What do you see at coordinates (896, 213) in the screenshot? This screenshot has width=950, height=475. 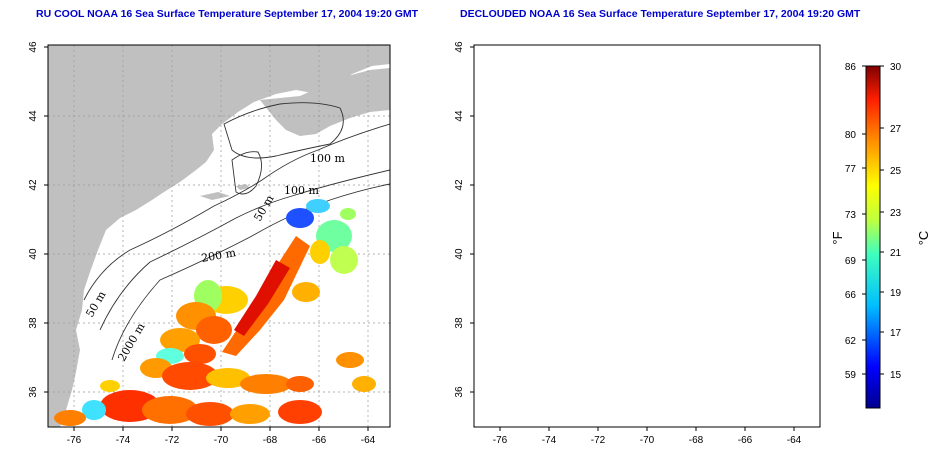 I see `celsius-tick: 23` at bounding box center [896, 213].